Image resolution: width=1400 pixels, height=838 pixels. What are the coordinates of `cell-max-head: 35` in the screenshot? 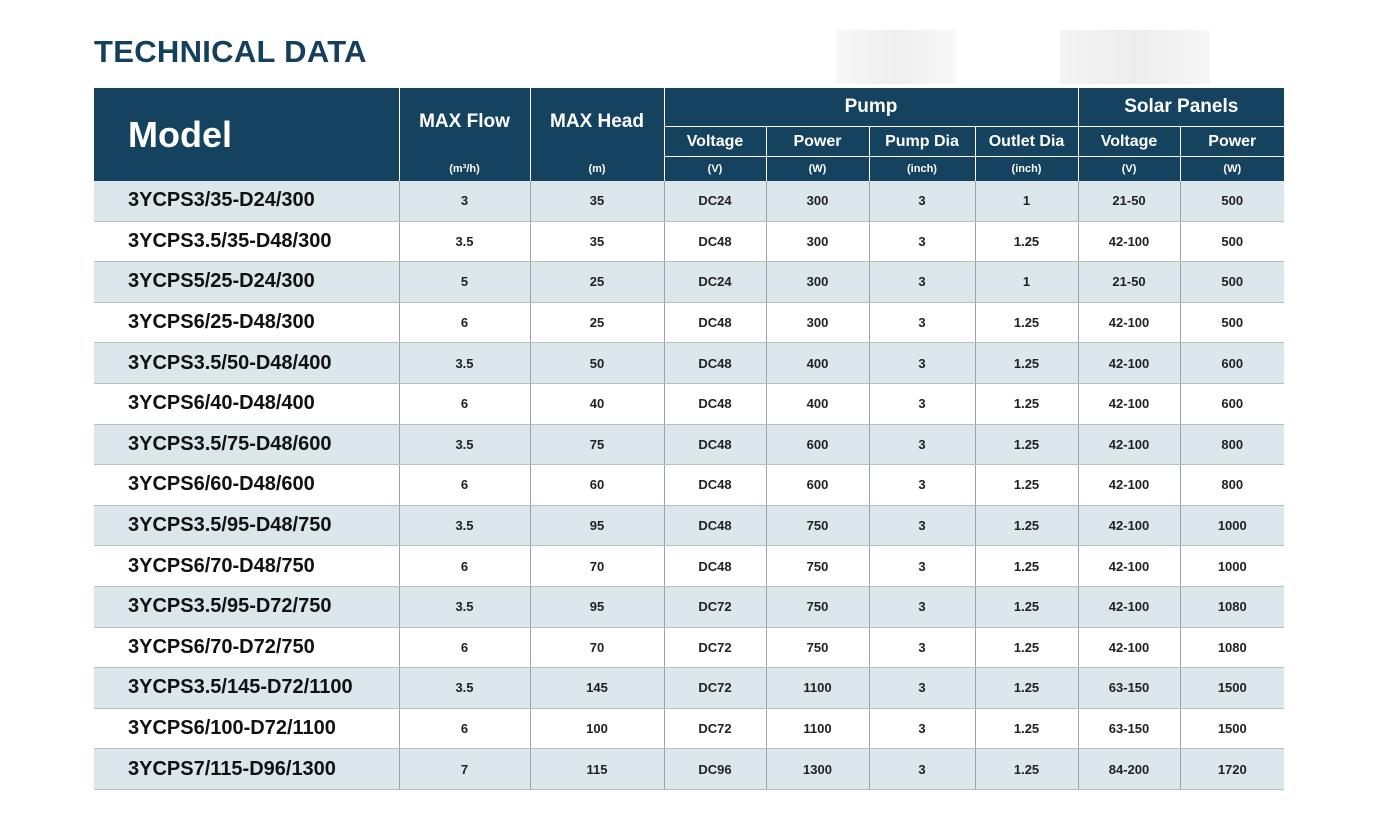 It's located at (597, 242).